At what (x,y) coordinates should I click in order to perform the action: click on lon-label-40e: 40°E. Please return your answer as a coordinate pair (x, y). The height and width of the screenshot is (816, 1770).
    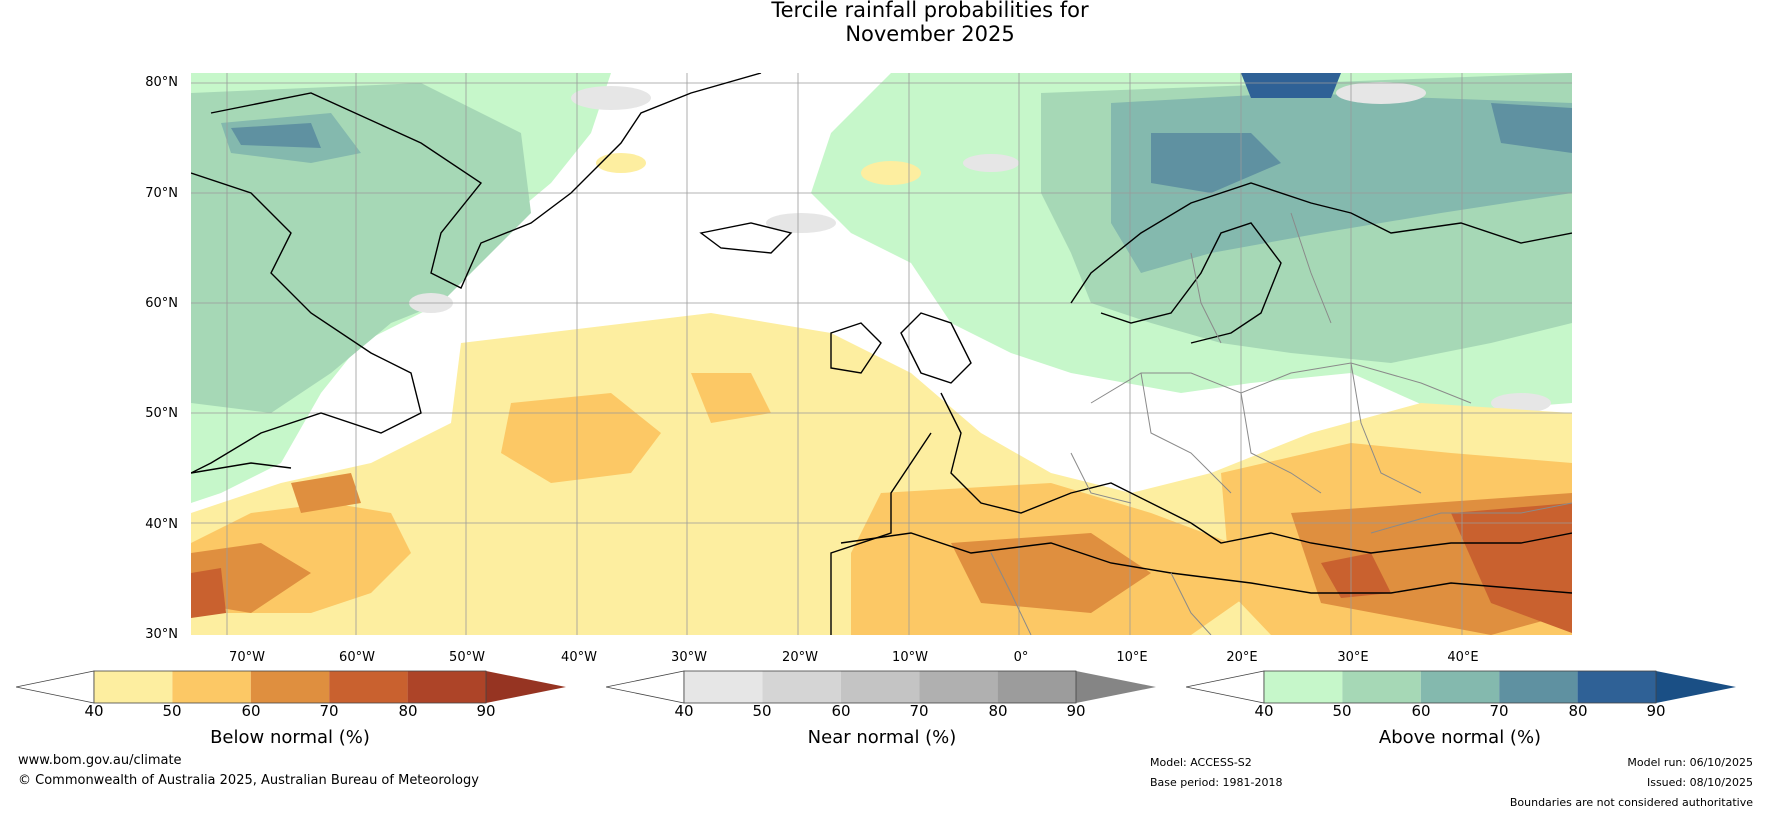
    Looking at the image, I should click on (1463, 657).